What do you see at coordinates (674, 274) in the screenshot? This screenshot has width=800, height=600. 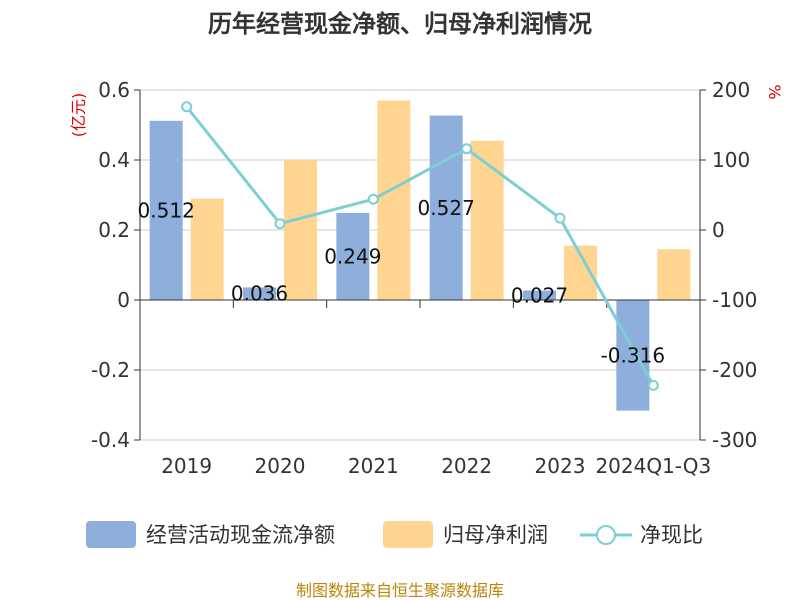 I see `bar-net-profit-2024Q1-Q3` at bounding box center [674, 274].